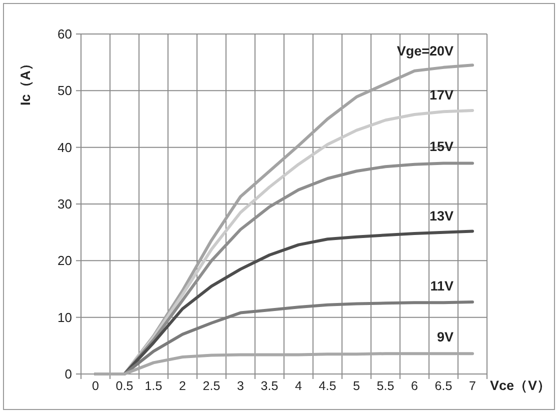  I want to click on x-tick-label: 4, so click(298, 386).